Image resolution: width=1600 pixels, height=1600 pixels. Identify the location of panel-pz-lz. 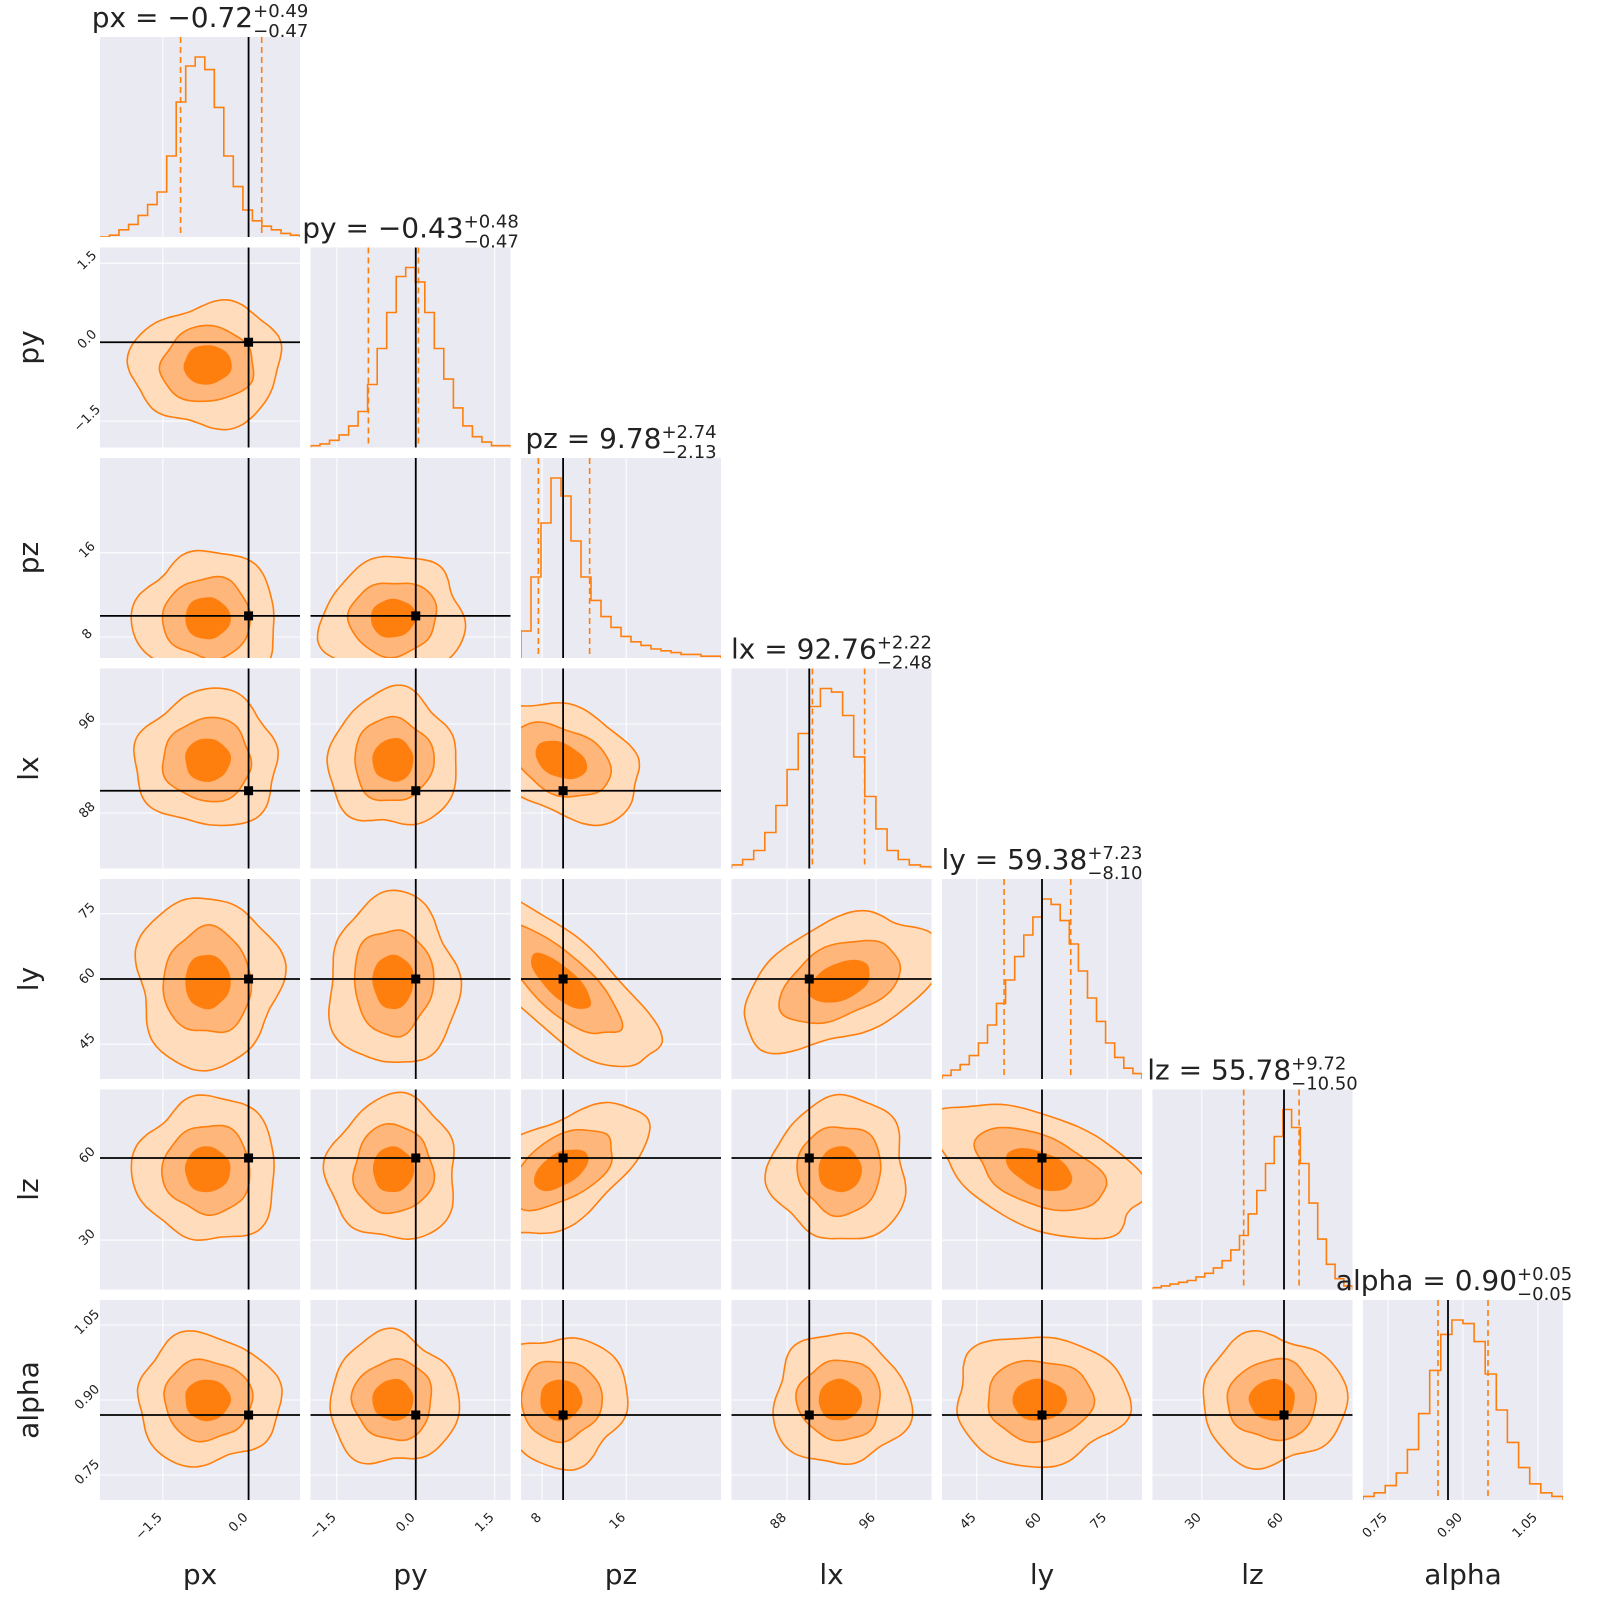
(621, 1189).